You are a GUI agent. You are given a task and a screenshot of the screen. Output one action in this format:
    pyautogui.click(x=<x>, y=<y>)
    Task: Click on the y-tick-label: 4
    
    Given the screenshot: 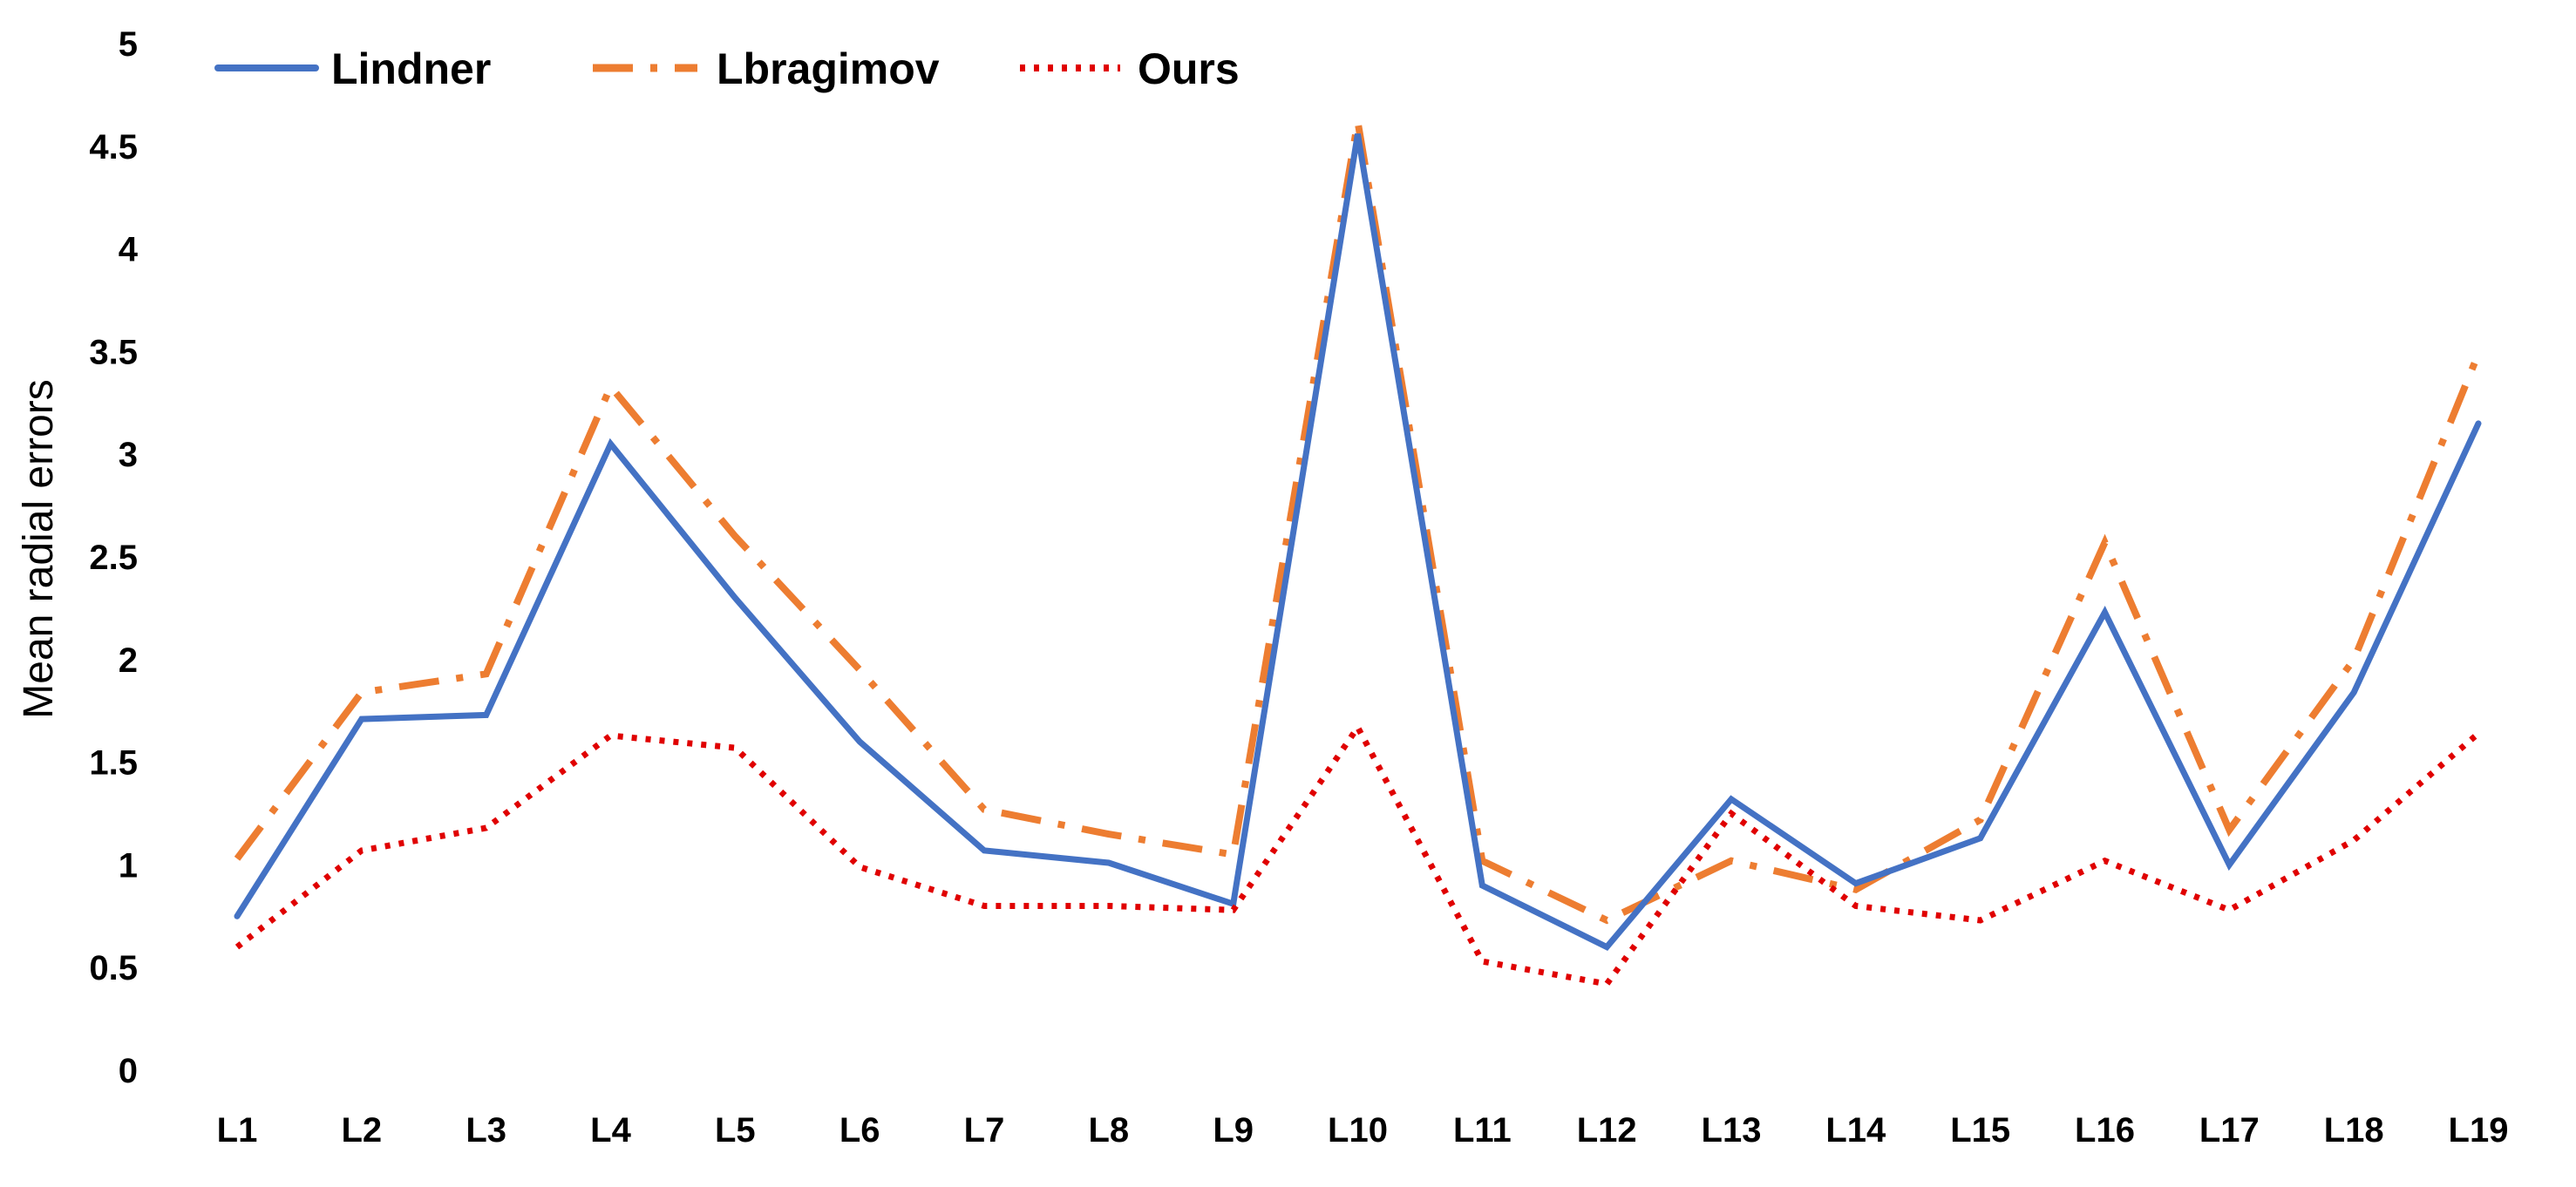 What is the action you would take?
    pyautogui.click(x=129, y=250)
    